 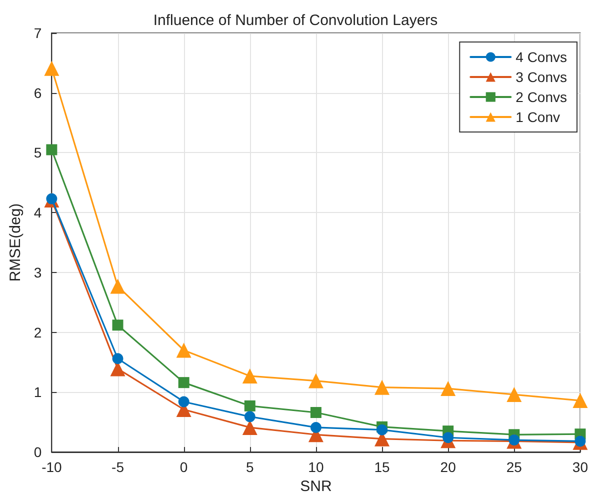 I want to click on y-tick-label: 5, so click(x=38, y=152).